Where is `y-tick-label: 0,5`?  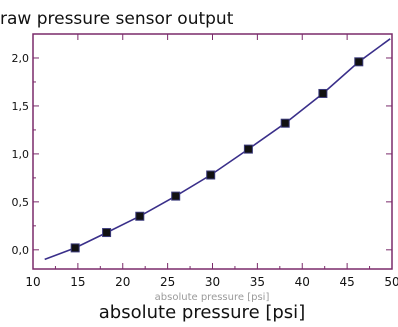 y-tick-label: 0,5 is located at coordinates (21, 202).